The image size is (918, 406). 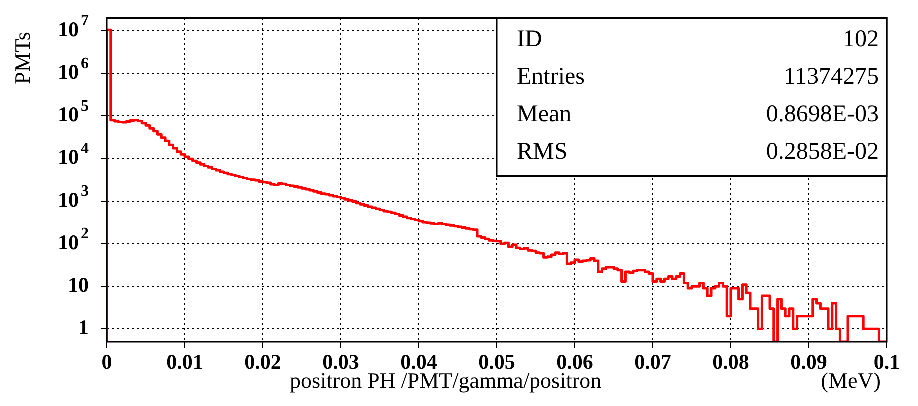 I want to click on annotation: 0.2858E-02, so click(x=822, y=151).